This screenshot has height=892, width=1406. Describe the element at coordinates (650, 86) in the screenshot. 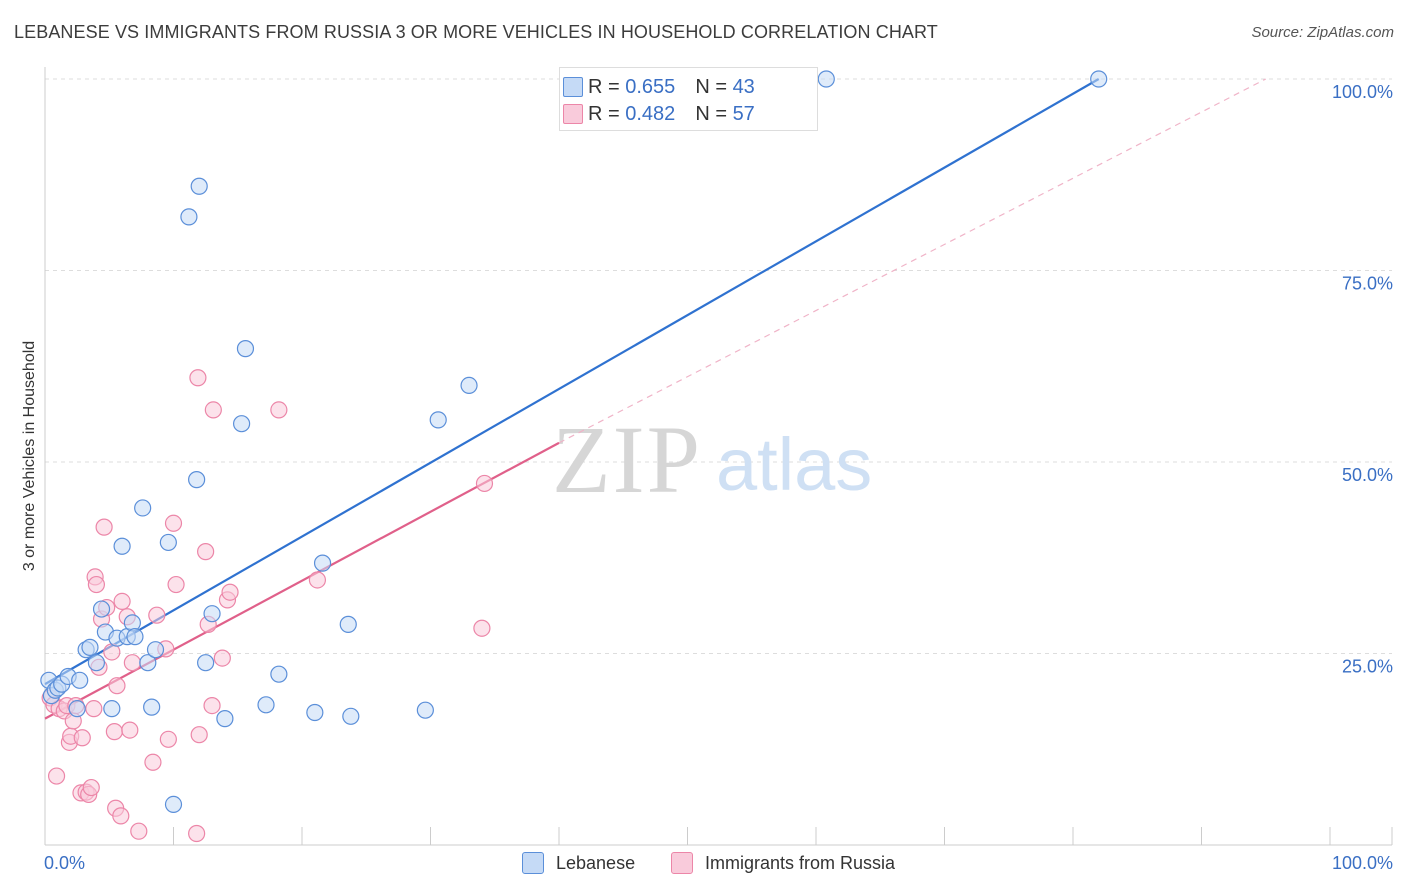

I see `legend-r-value: 0.655` at that location.